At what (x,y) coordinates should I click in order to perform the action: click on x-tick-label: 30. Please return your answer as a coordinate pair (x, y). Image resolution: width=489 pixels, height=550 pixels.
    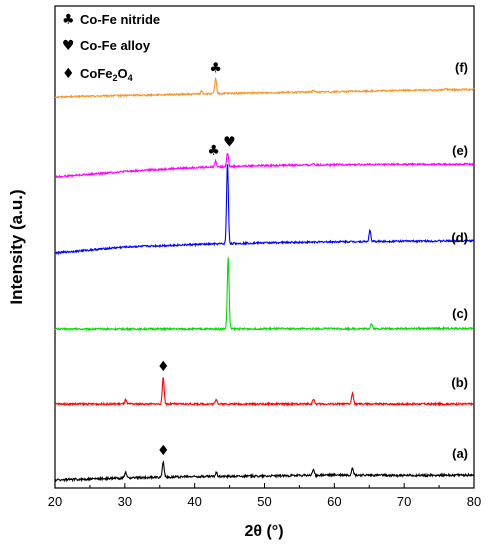
    Looking at the image, I should click on (125, 501).